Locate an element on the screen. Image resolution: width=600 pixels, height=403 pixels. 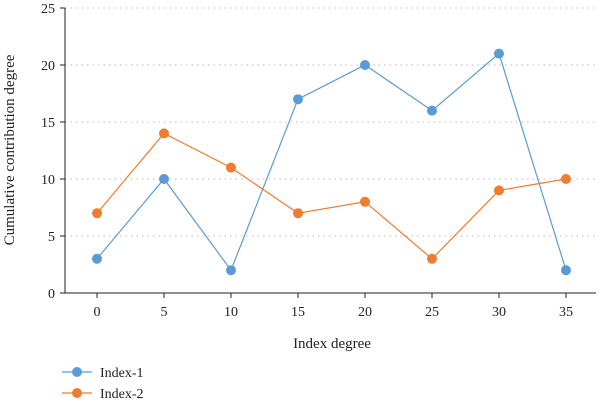
x-tick-label-10: 10 is located at coordinates (231, 312).